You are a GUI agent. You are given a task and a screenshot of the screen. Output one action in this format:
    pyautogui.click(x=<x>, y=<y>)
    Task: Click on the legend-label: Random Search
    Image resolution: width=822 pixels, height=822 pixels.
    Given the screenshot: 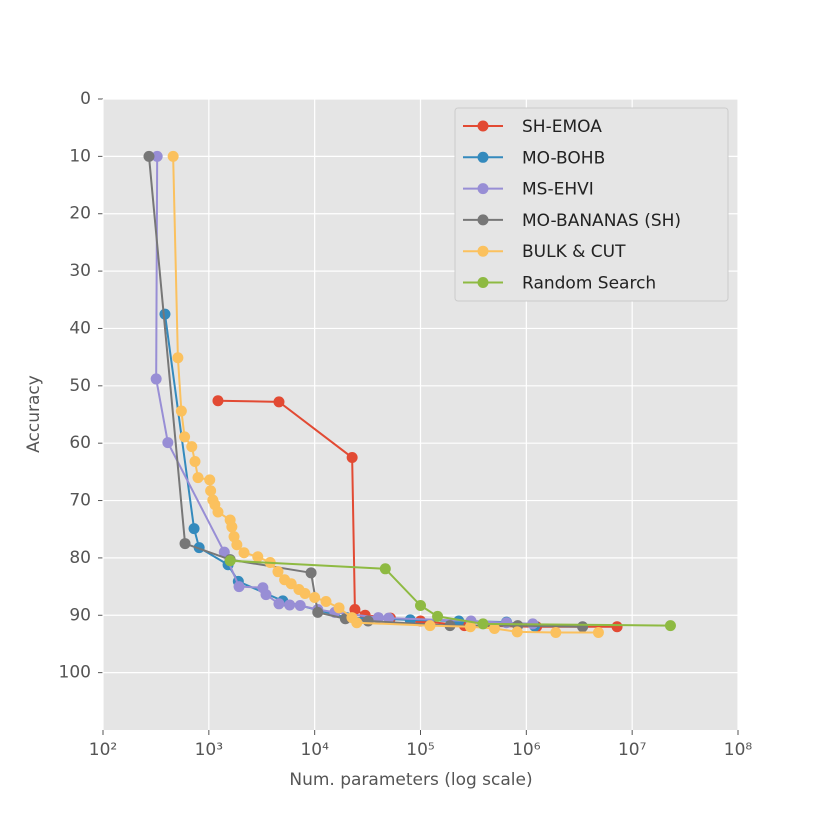 What is the action you would take?
    pyautogui.click(x=589, y=284)
    